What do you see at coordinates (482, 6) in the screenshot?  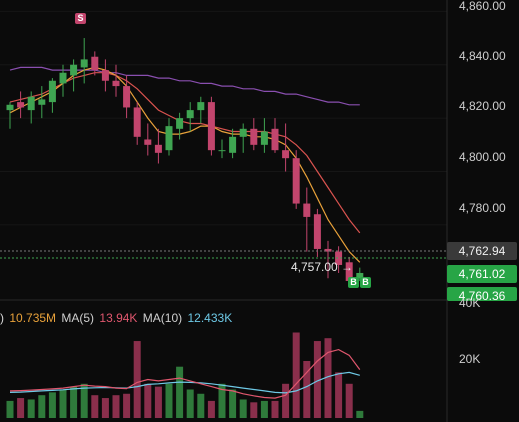 I see `price-axis-label: 4,860.00` at bounding box center [482, 6].